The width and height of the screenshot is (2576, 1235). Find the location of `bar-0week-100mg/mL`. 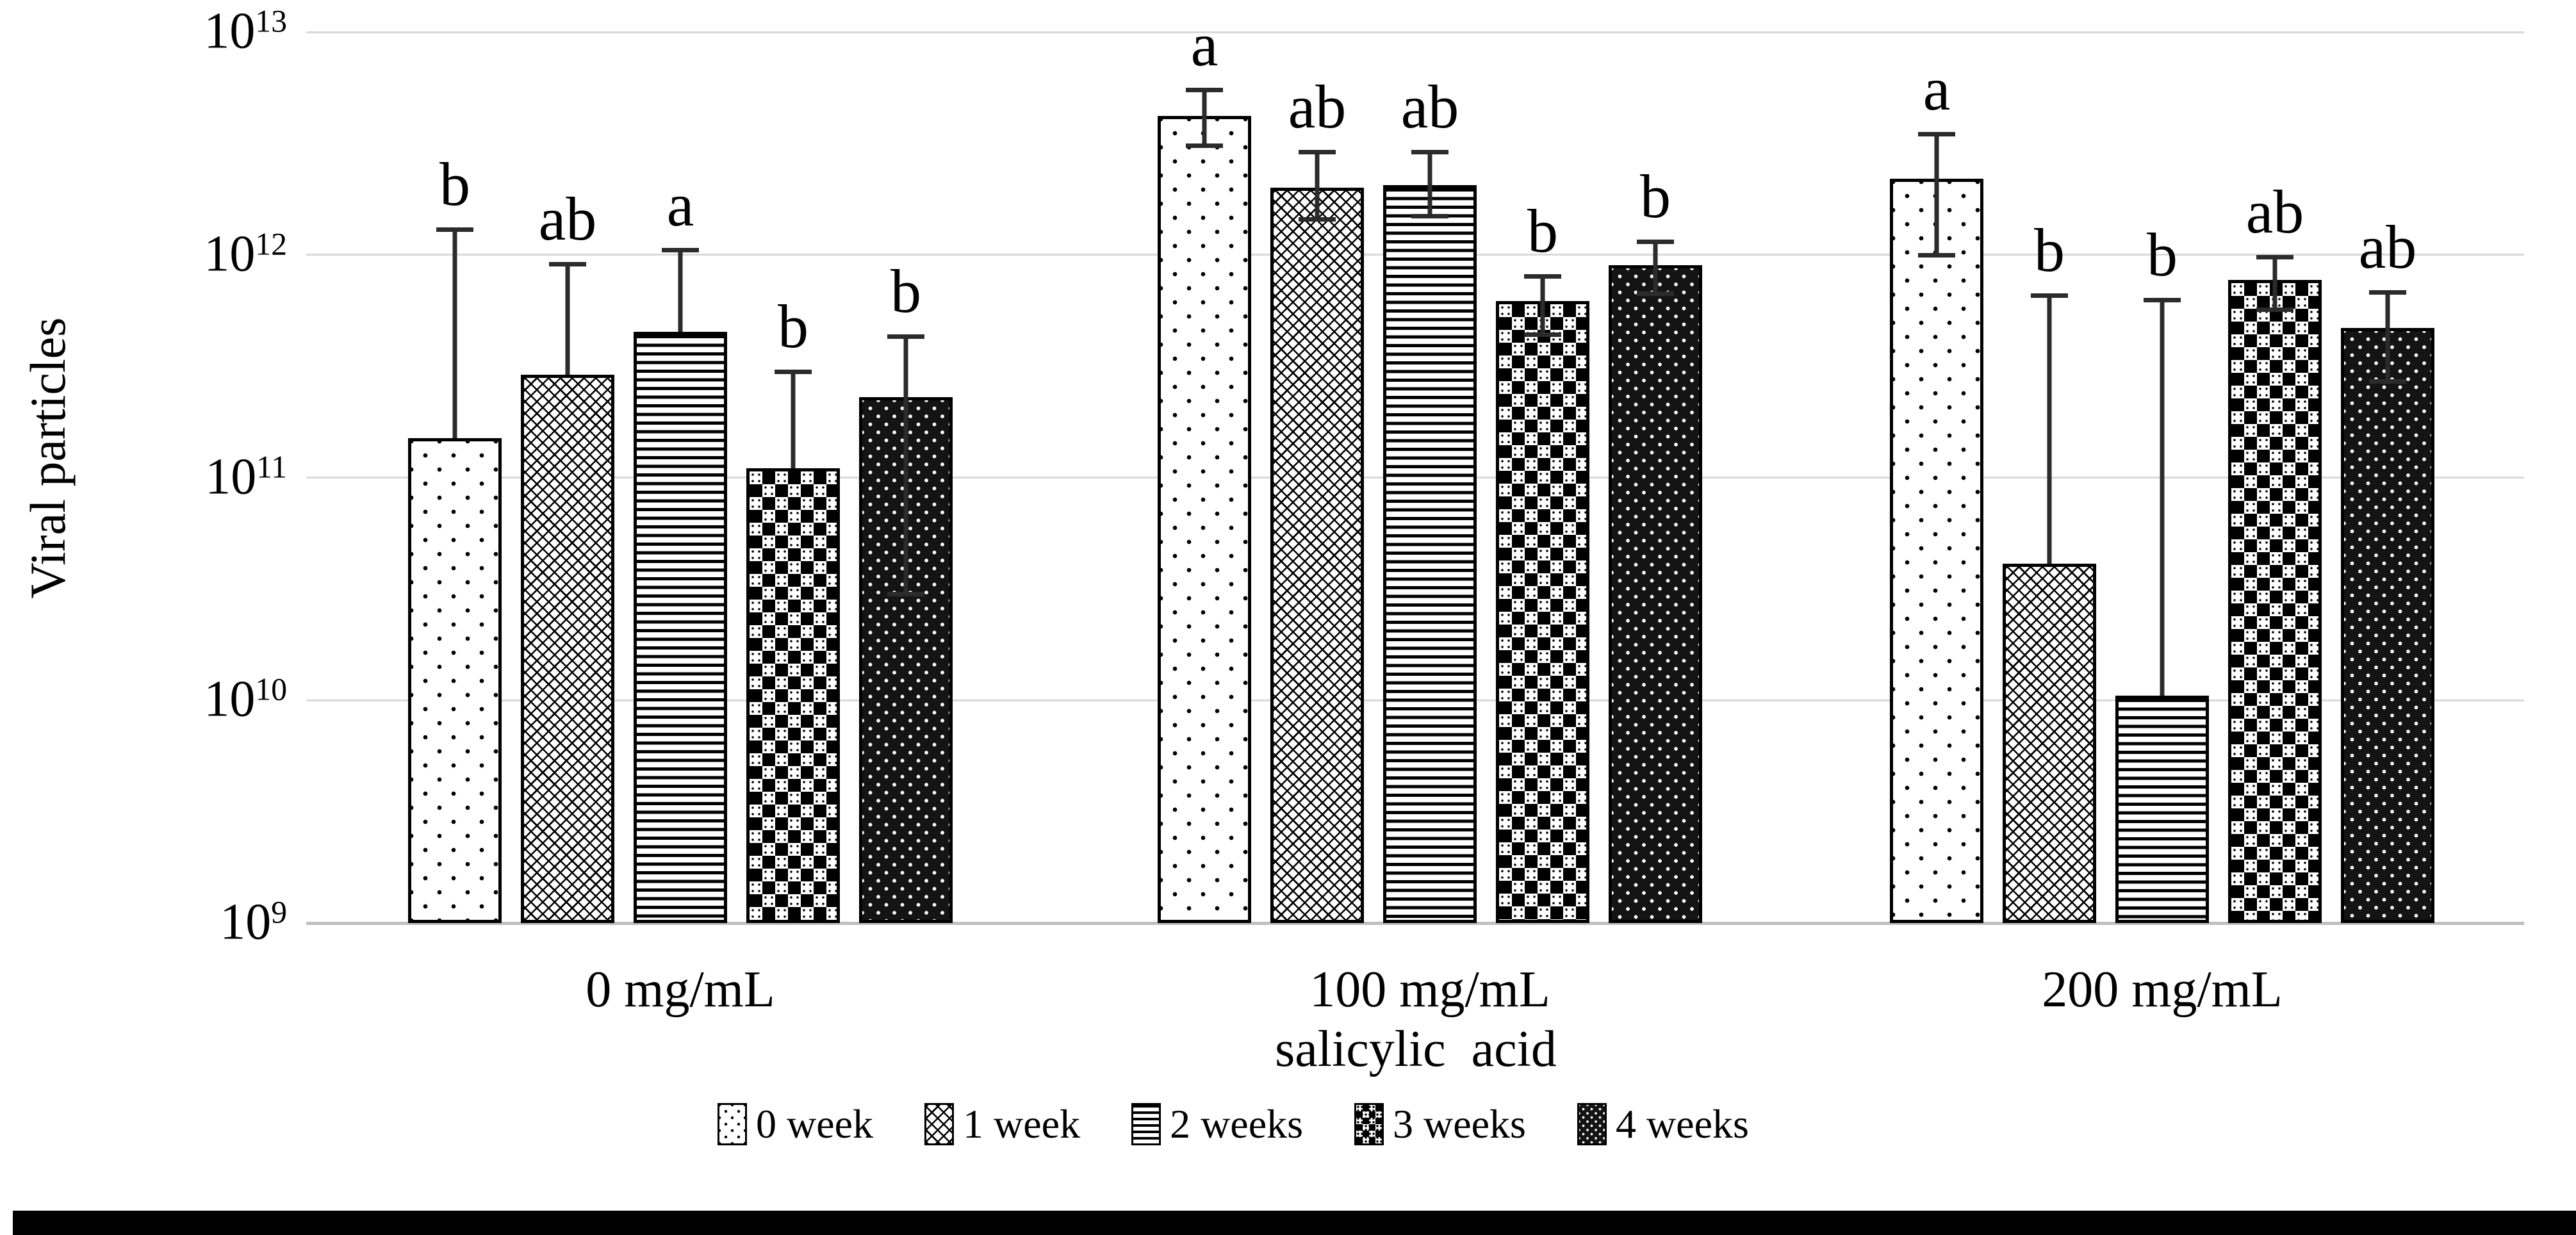

bar-0week-100mg/mL is located at coordinates (1205, 519).